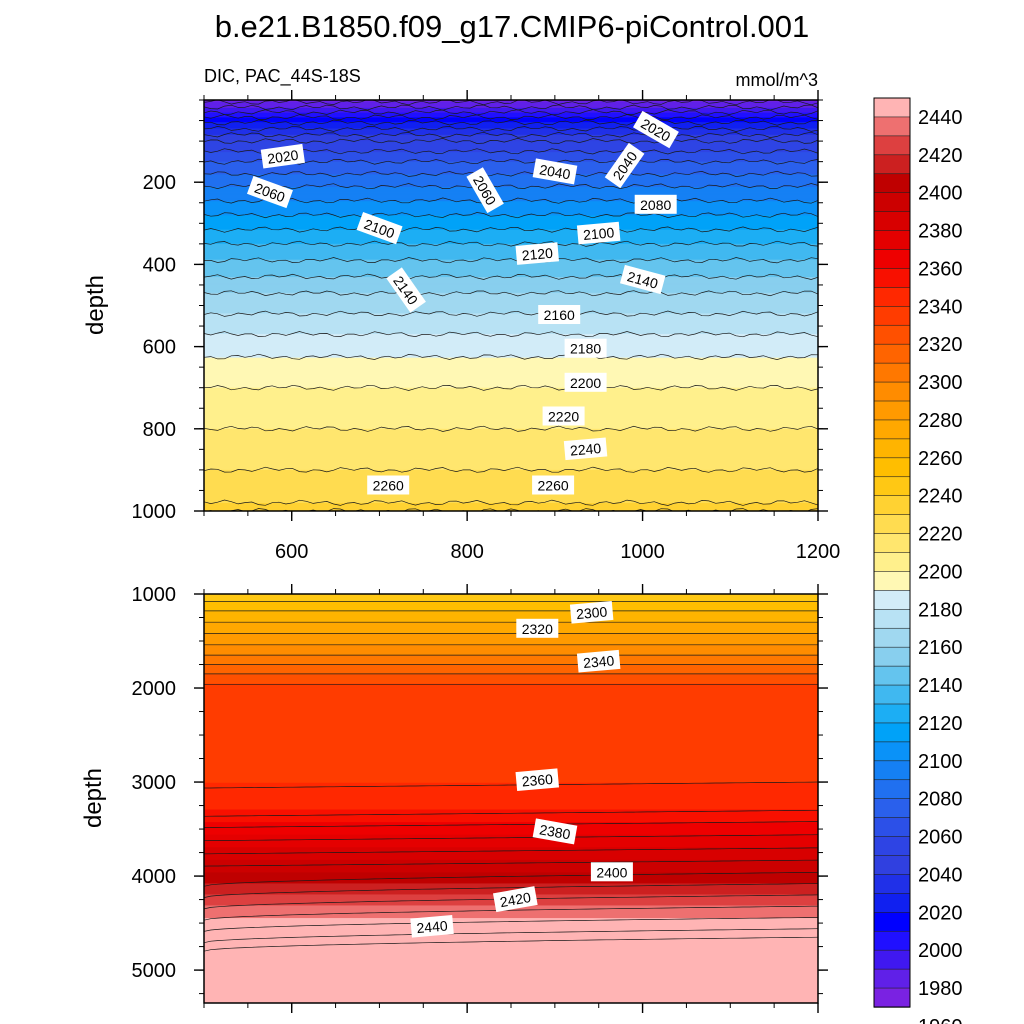 This screenshot has width=1024, height=1024. What do you see at coordinates (512, 26) in the screenshot?
I see `chart-title: b.e21.B1850.f09_g17.CMIP6-piControl.001` at bounding box center [512, 26].